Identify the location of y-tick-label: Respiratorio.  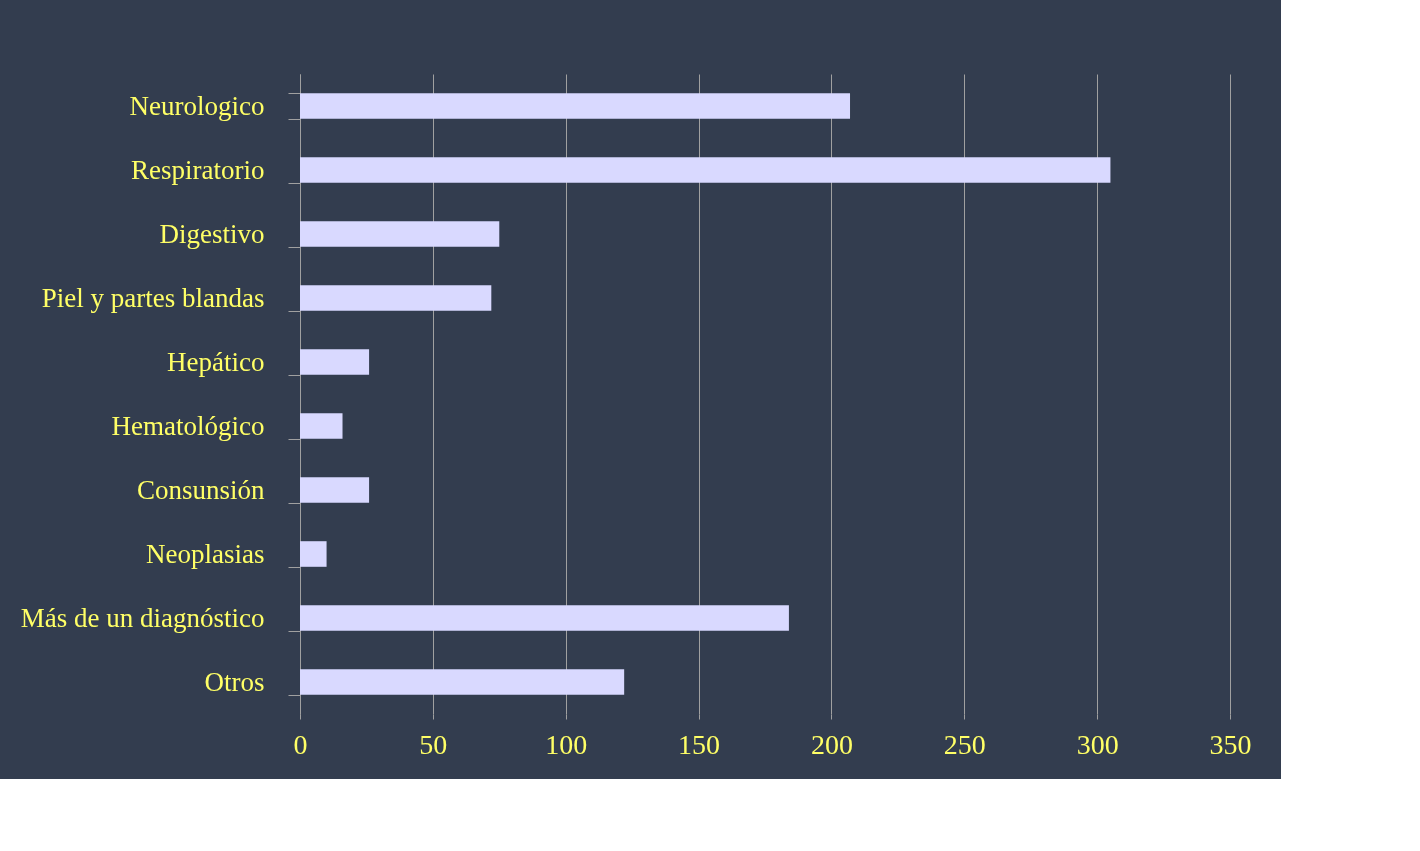
(198, 169).